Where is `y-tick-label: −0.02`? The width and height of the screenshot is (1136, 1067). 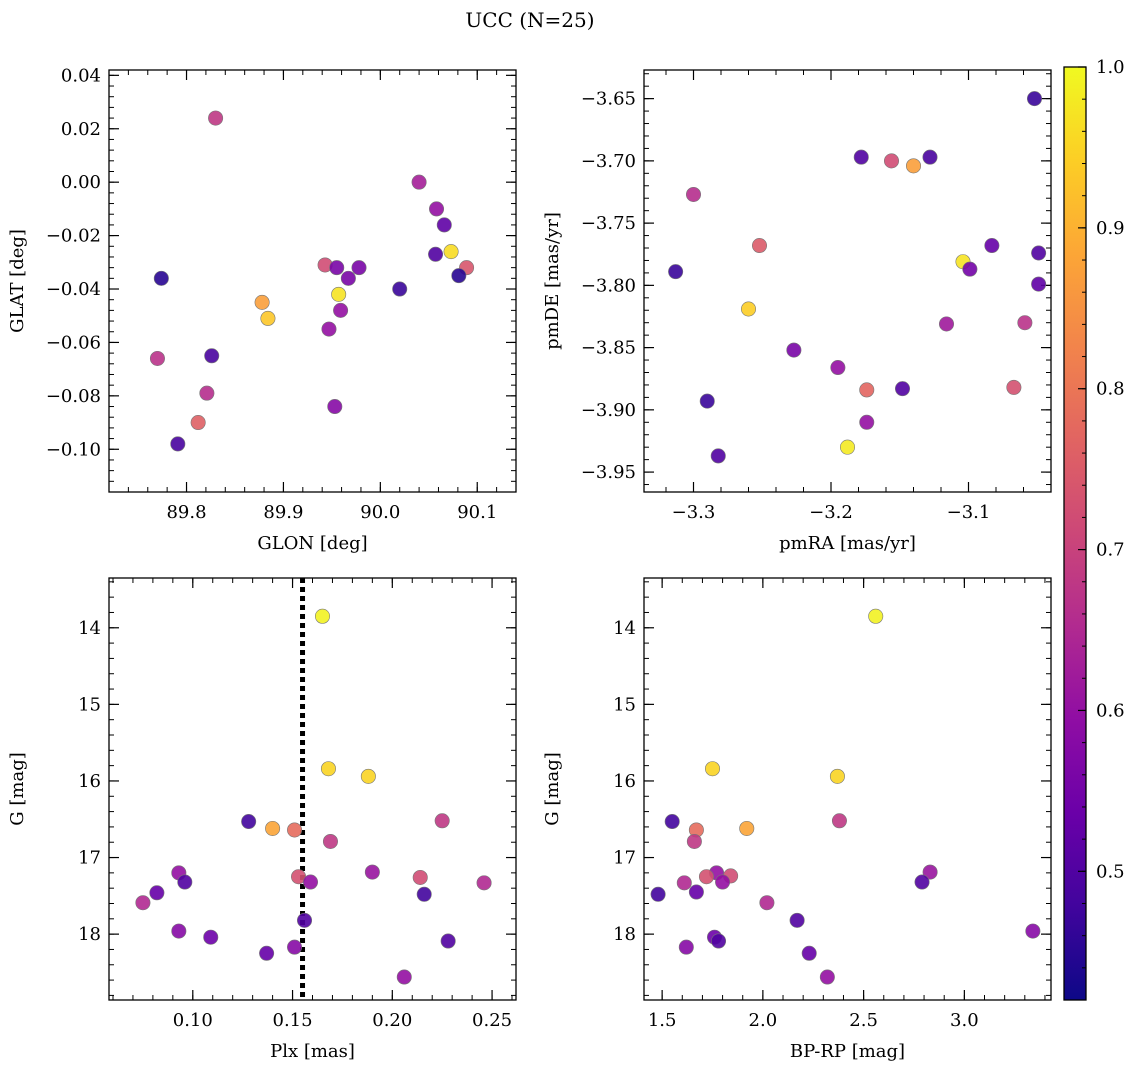 y-tick-label: −0.02 is located at coordinates (73, 236).